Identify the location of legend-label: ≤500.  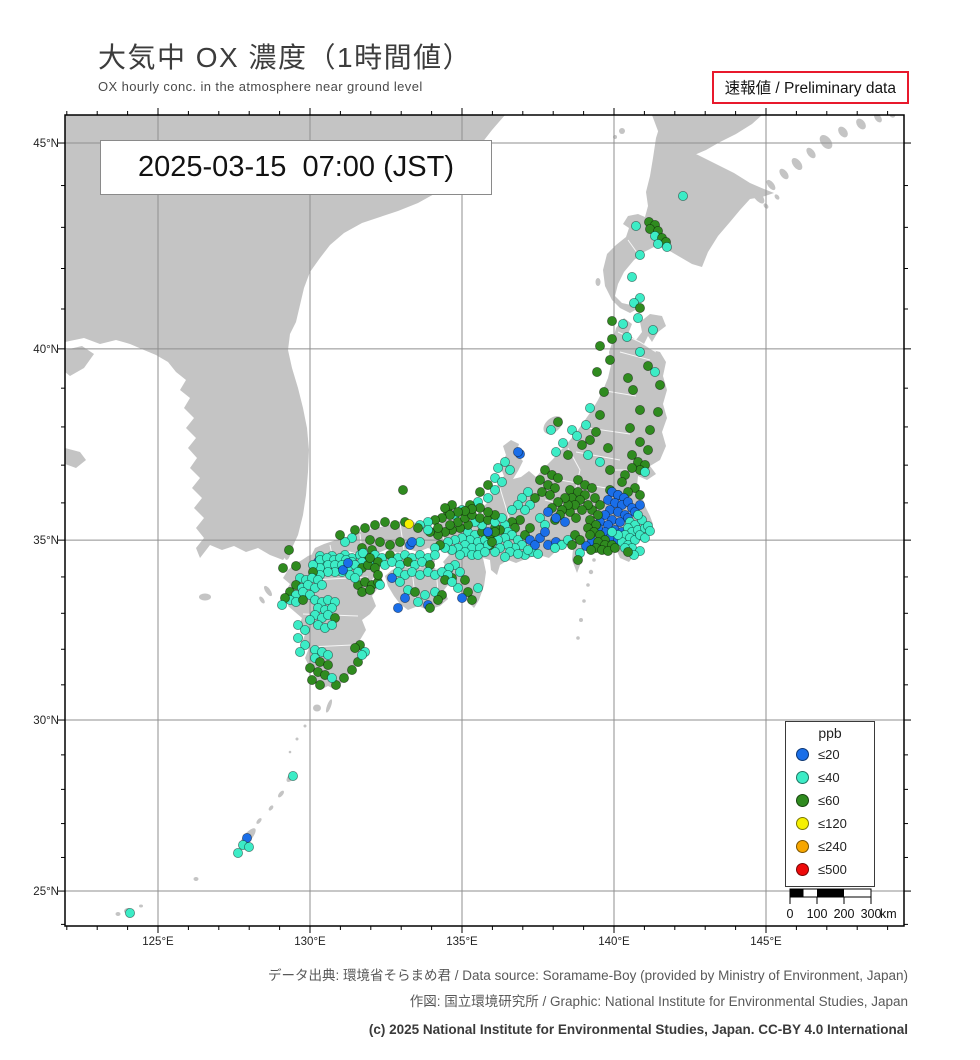
(832, 869).